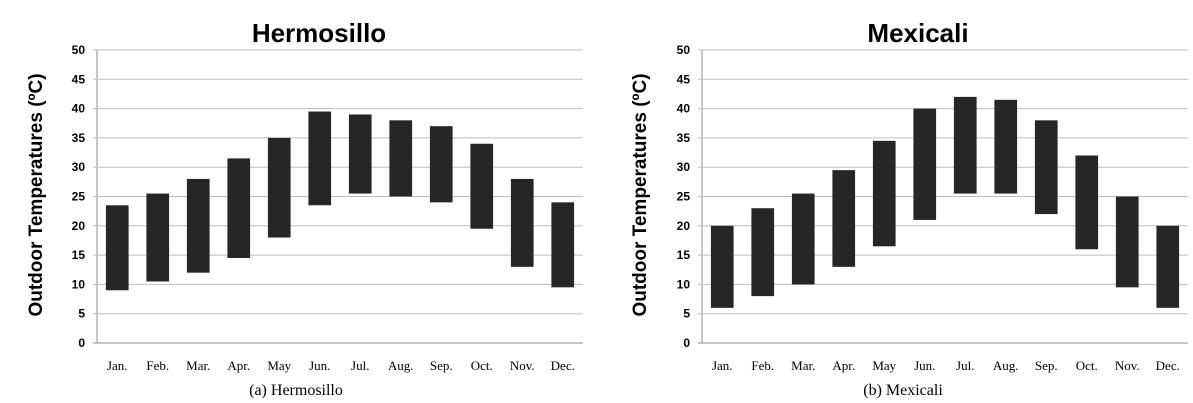 The image size is (1193, 403). What do you see at coordinates (903, 390) in the screenshot?
I see `figure-caption: (b) Mexicali` at bounding box center [903, 390].